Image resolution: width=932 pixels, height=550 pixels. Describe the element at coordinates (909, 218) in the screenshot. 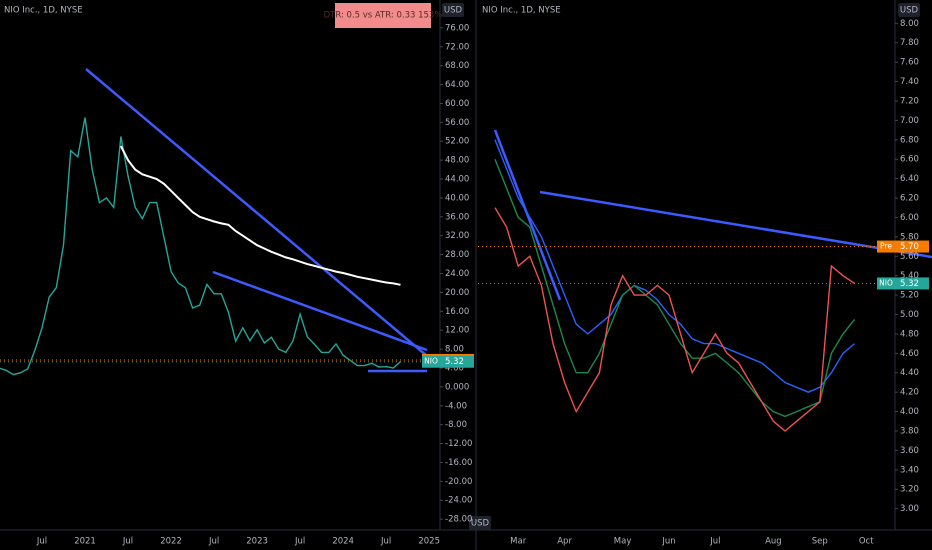

I see `y-tick-label: 6.00` at that location.